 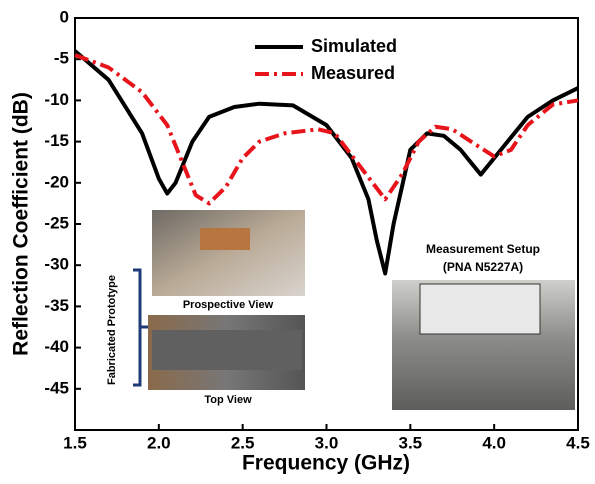 What do you see at coordinates (56, 181) in the screenshot?
I see `y-tick-label: -20` at bounding box center [56, 181].